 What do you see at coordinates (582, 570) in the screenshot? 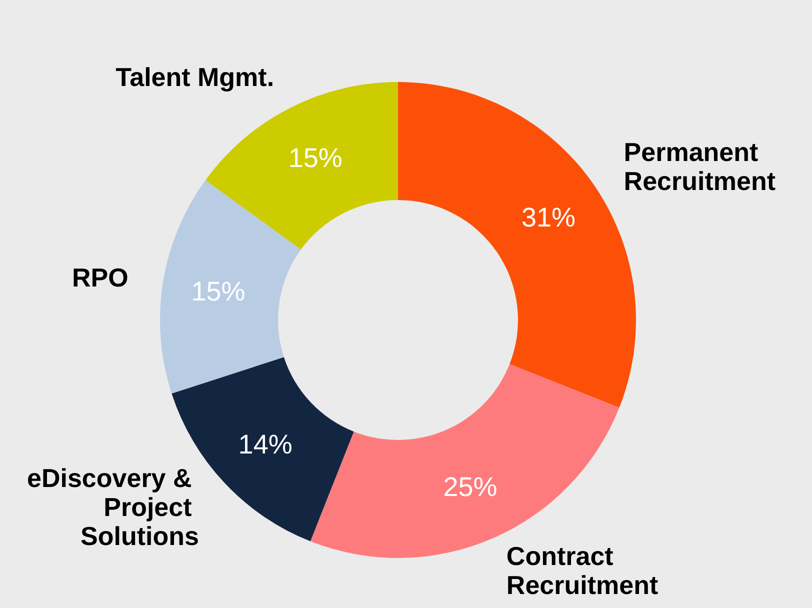
I see `slice-label: Contract Recruitment` at bounding box center [582, 570].